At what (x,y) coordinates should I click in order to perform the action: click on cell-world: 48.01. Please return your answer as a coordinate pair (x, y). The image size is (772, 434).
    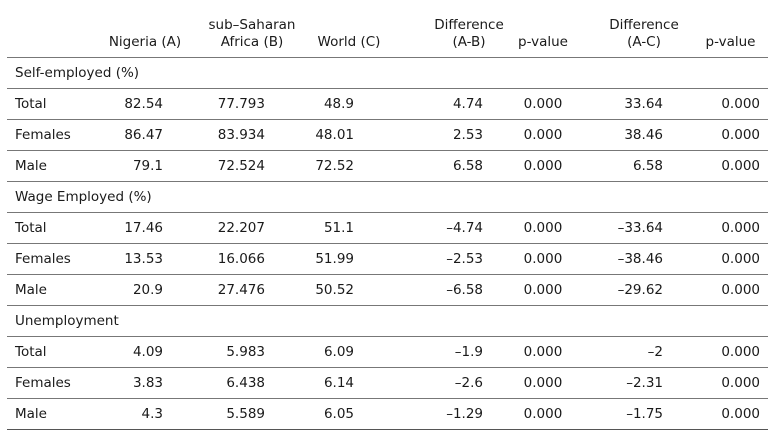
    Looking at the image, I should click on (356, 134).